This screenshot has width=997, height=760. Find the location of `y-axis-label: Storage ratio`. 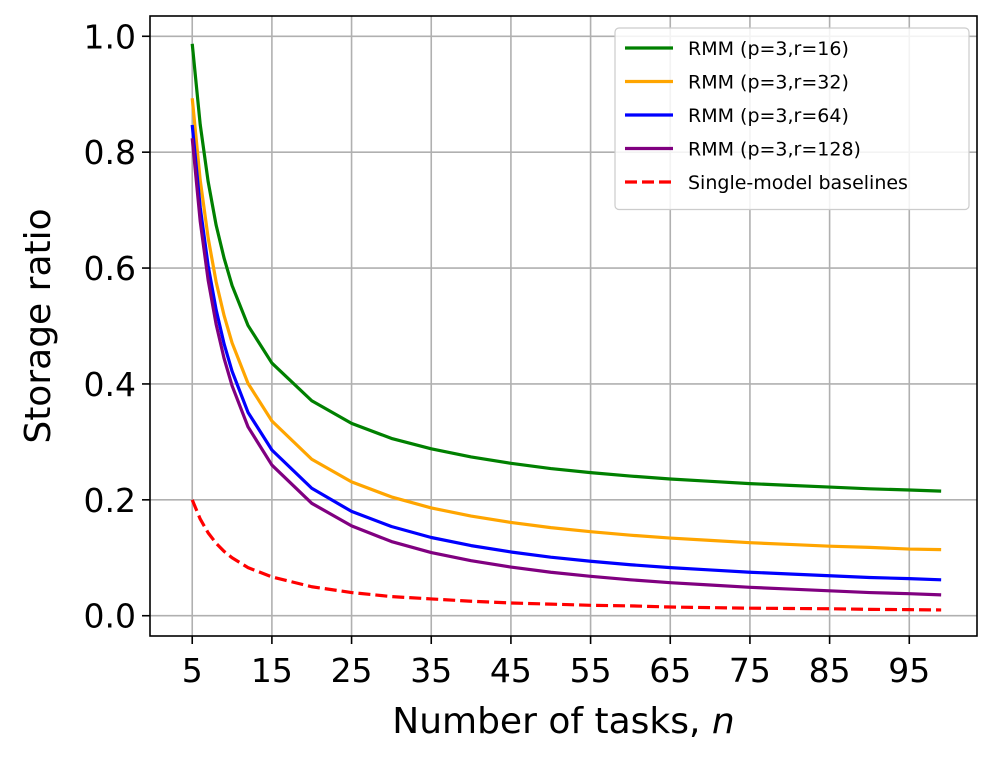

y-axis-label: Storage ratio is located at coordinates (38, 325).